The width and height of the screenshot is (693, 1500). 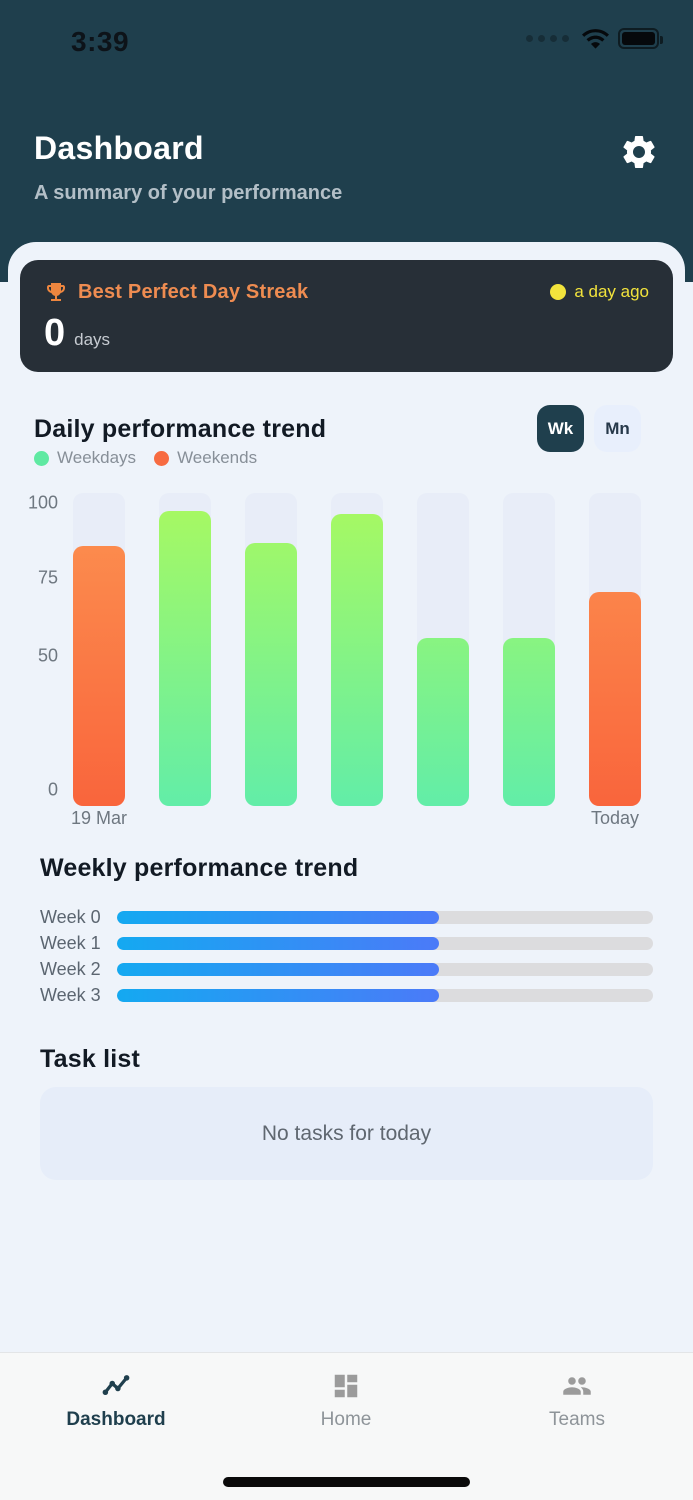 I want to click on nav-item-teams: Teams, so click(x=577, y=1401).